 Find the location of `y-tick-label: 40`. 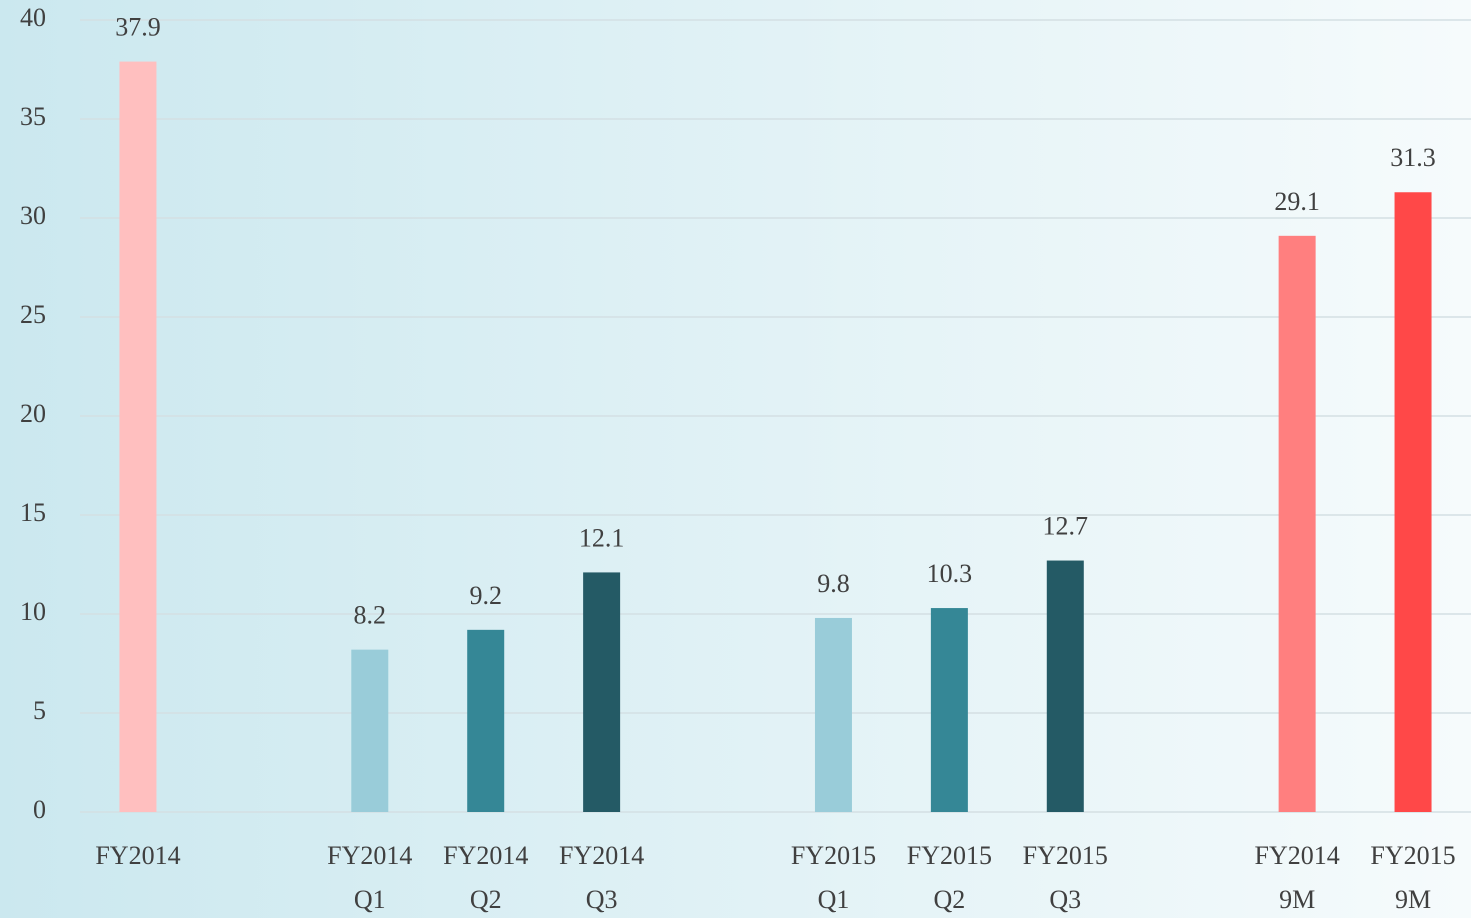

y-tick-label: 40 is located at coordinates (33, 17).